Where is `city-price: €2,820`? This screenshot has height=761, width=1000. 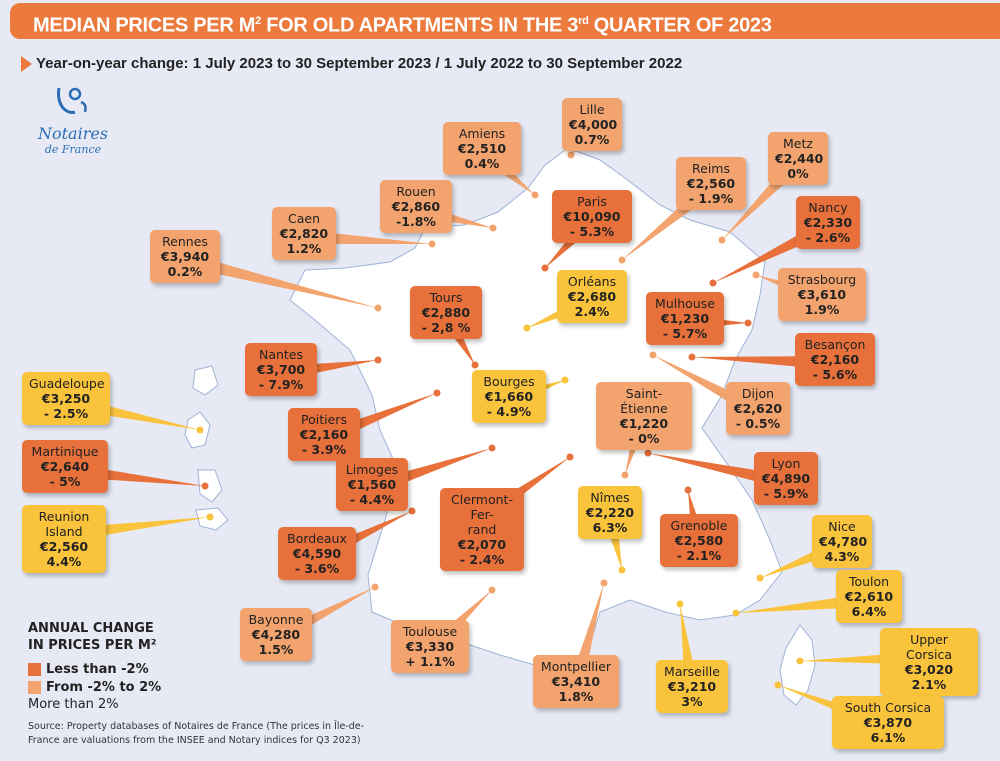 city-price: €2,820 is located at coordinates (304, 233).